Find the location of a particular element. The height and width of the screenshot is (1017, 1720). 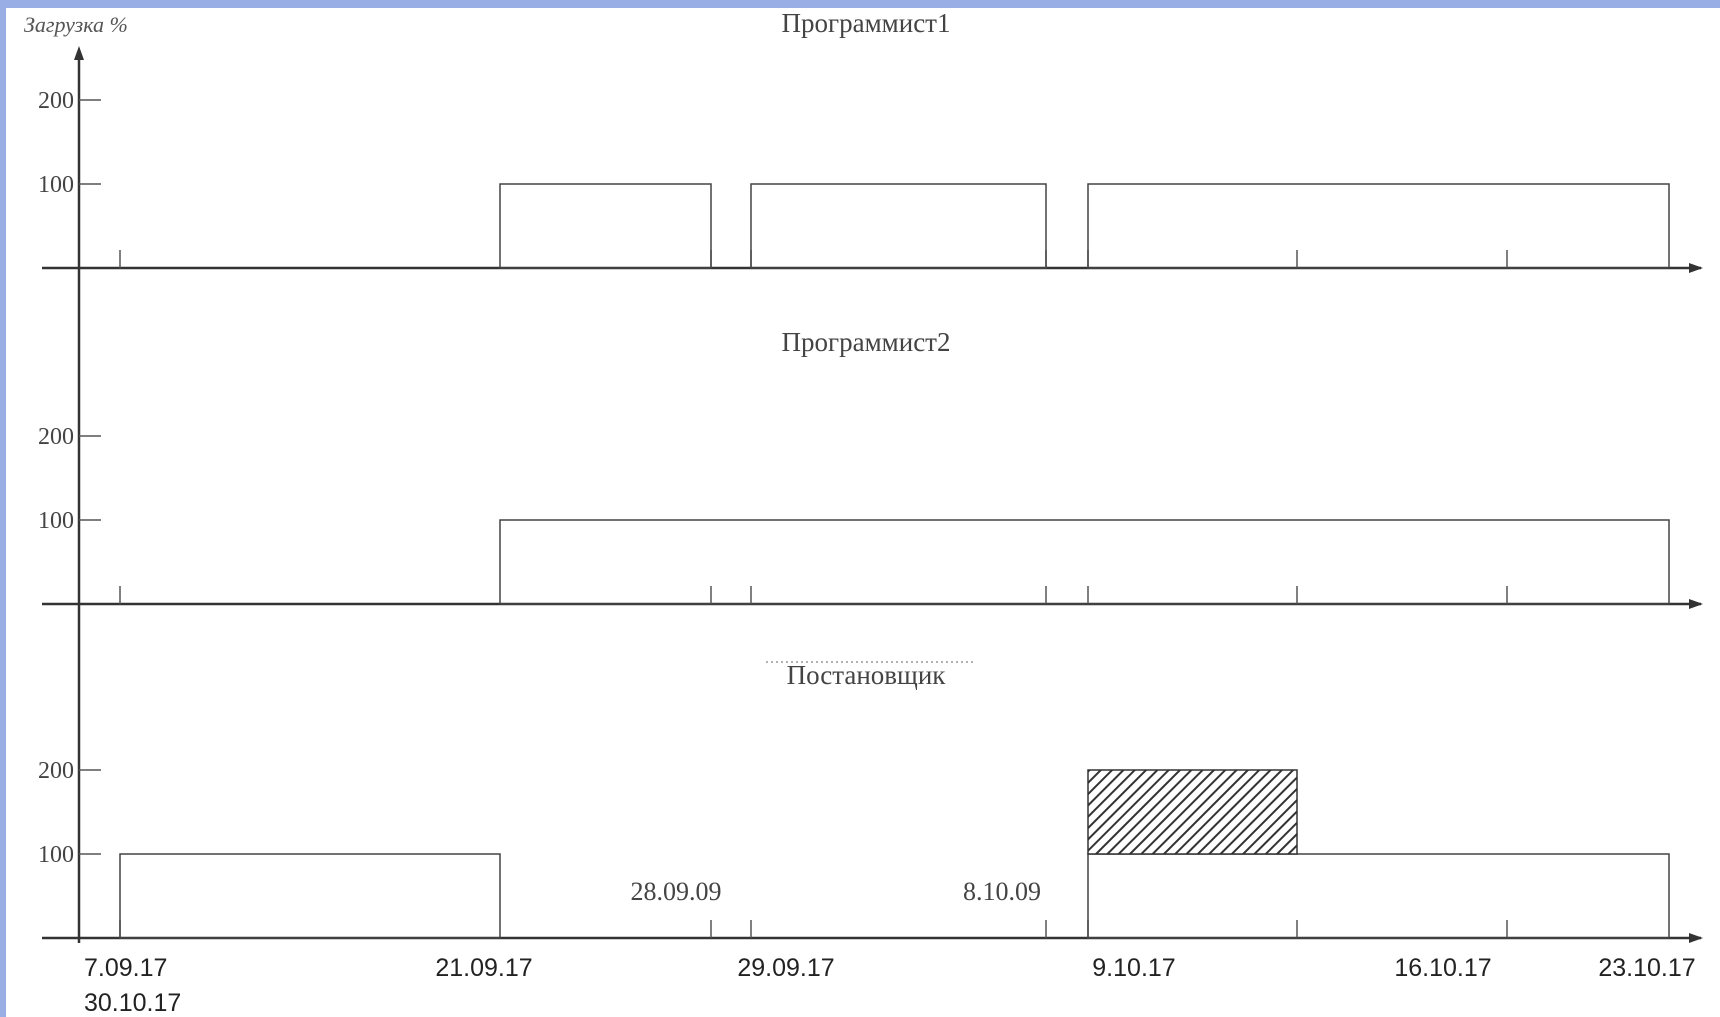

panel-title: Программист2 is located at coordinates (866, 342).